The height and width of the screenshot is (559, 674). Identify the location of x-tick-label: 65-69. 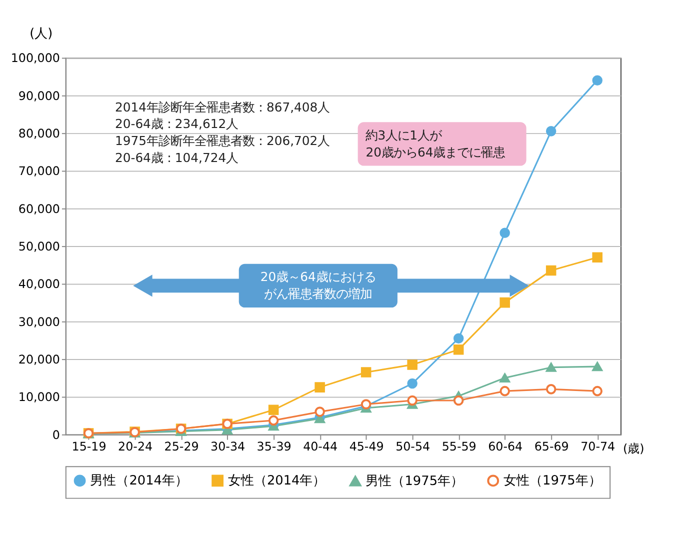
(551, 447).